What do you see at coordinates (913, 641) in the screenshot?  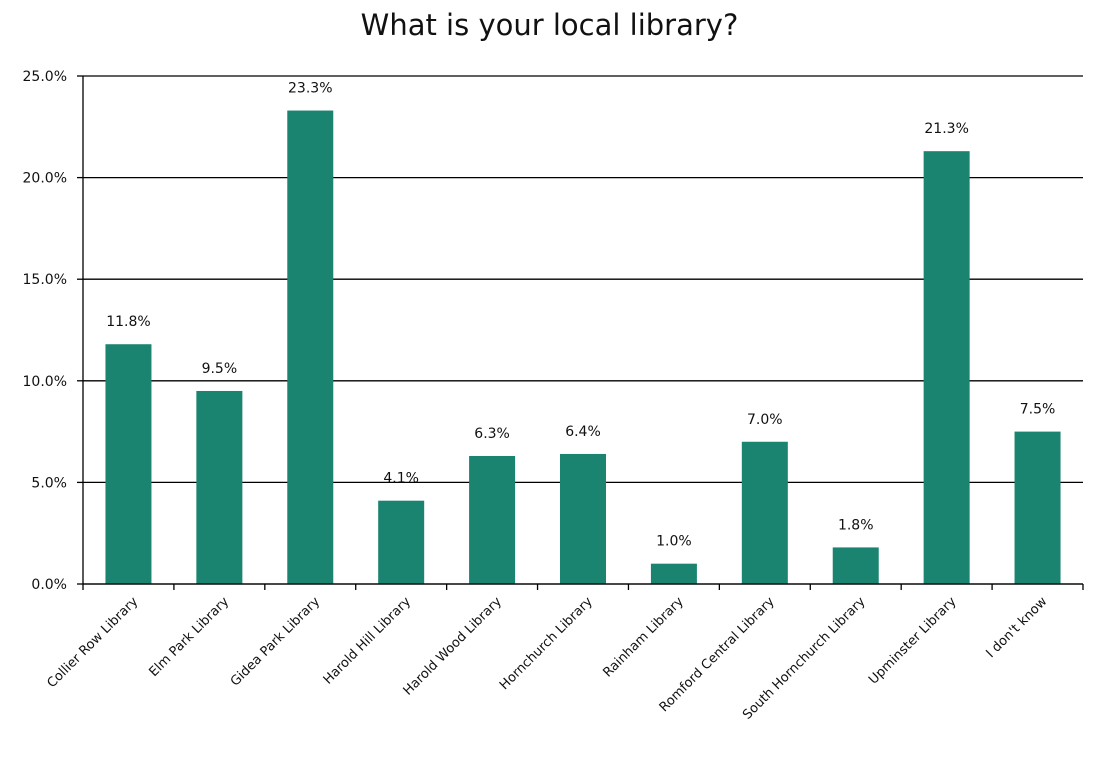 I see `x-tick-label: Upminster Library` at bounding box center [913, 641].